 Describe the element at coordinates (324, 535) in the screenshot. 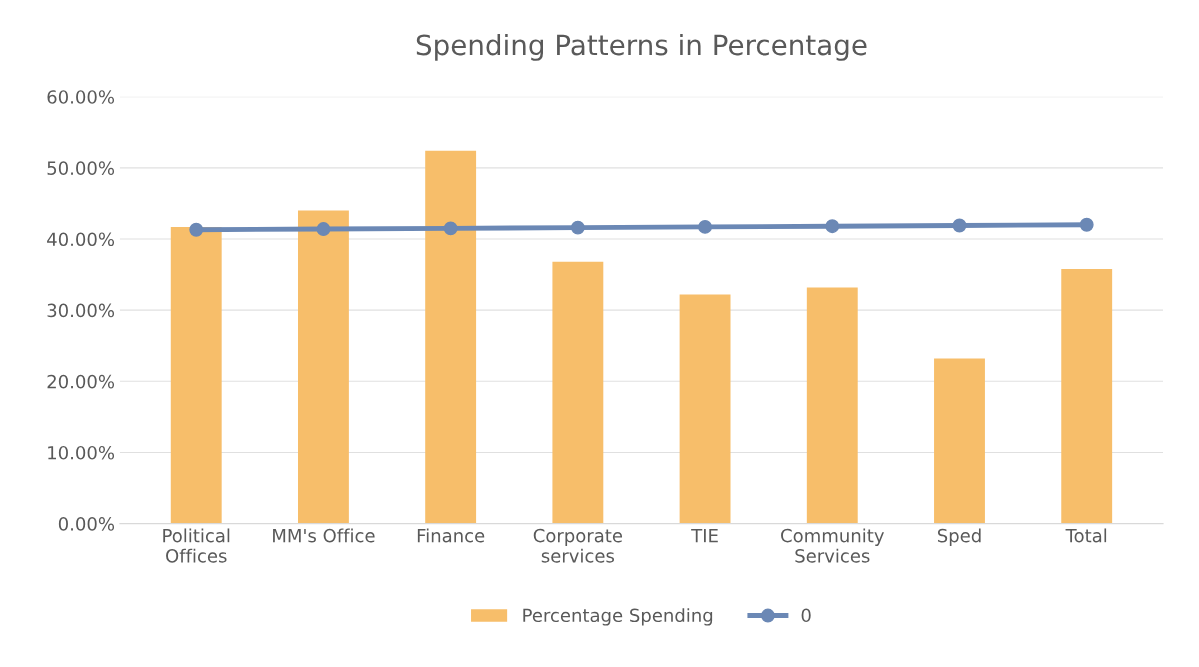

I see `x-tick-label: MM's Office` at that location.